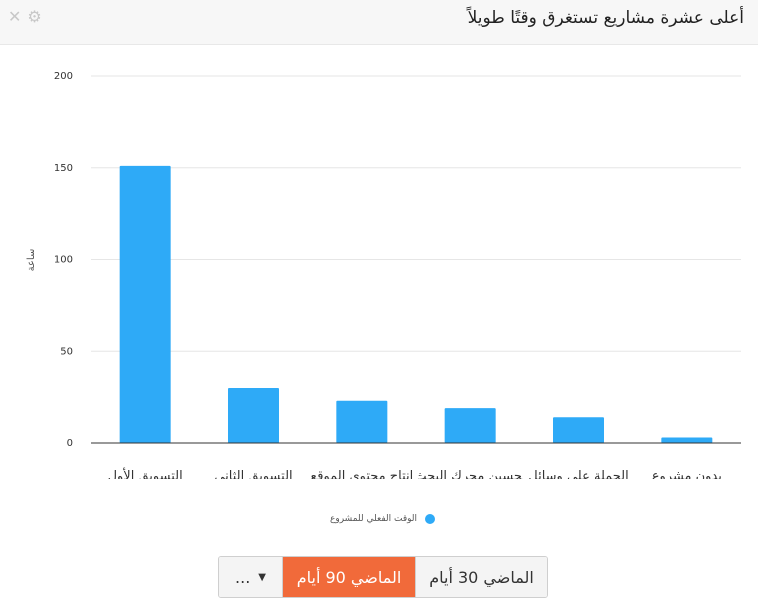 Image resolution: width=758 pixels, height=616 pixels. I want to click on y-tick-label: 50, so click(66, 351).